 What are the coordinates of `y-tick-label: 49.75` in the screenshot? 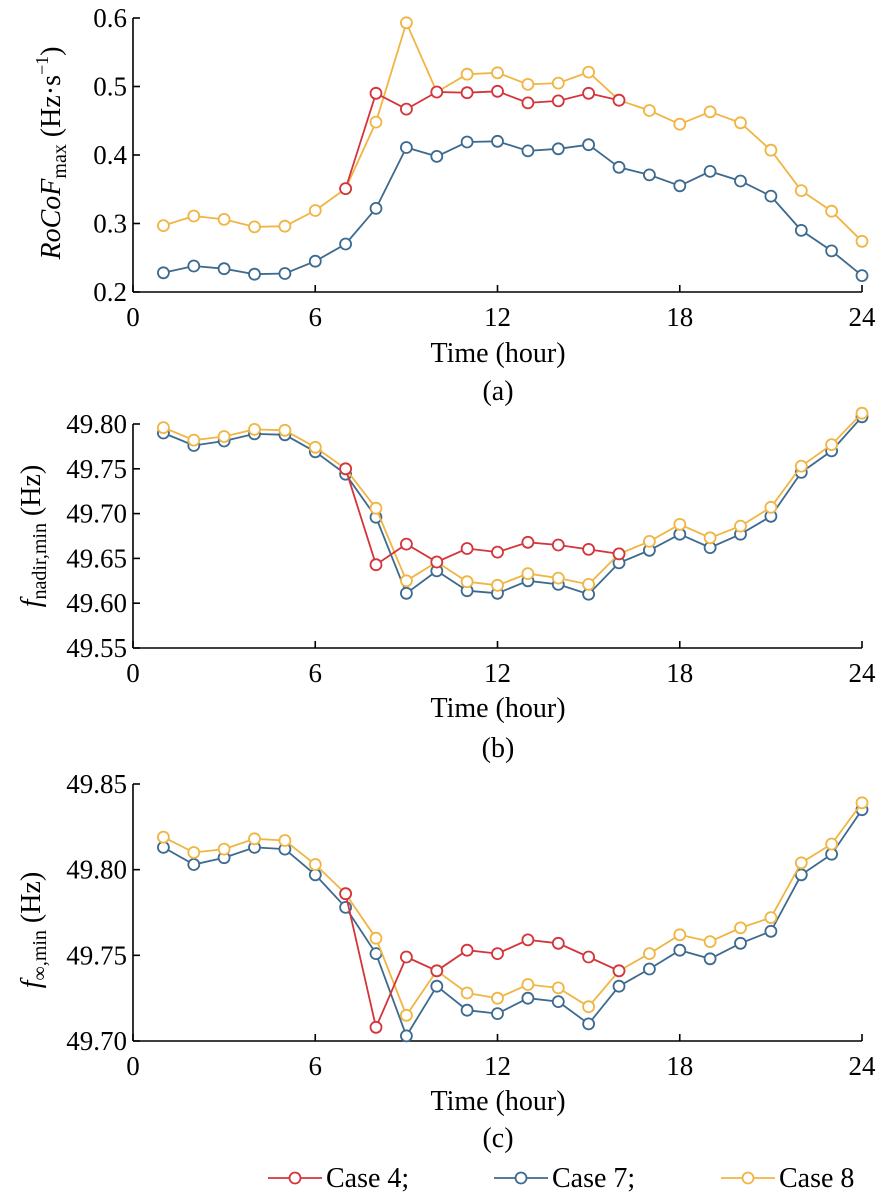 It's located at (96, 955).